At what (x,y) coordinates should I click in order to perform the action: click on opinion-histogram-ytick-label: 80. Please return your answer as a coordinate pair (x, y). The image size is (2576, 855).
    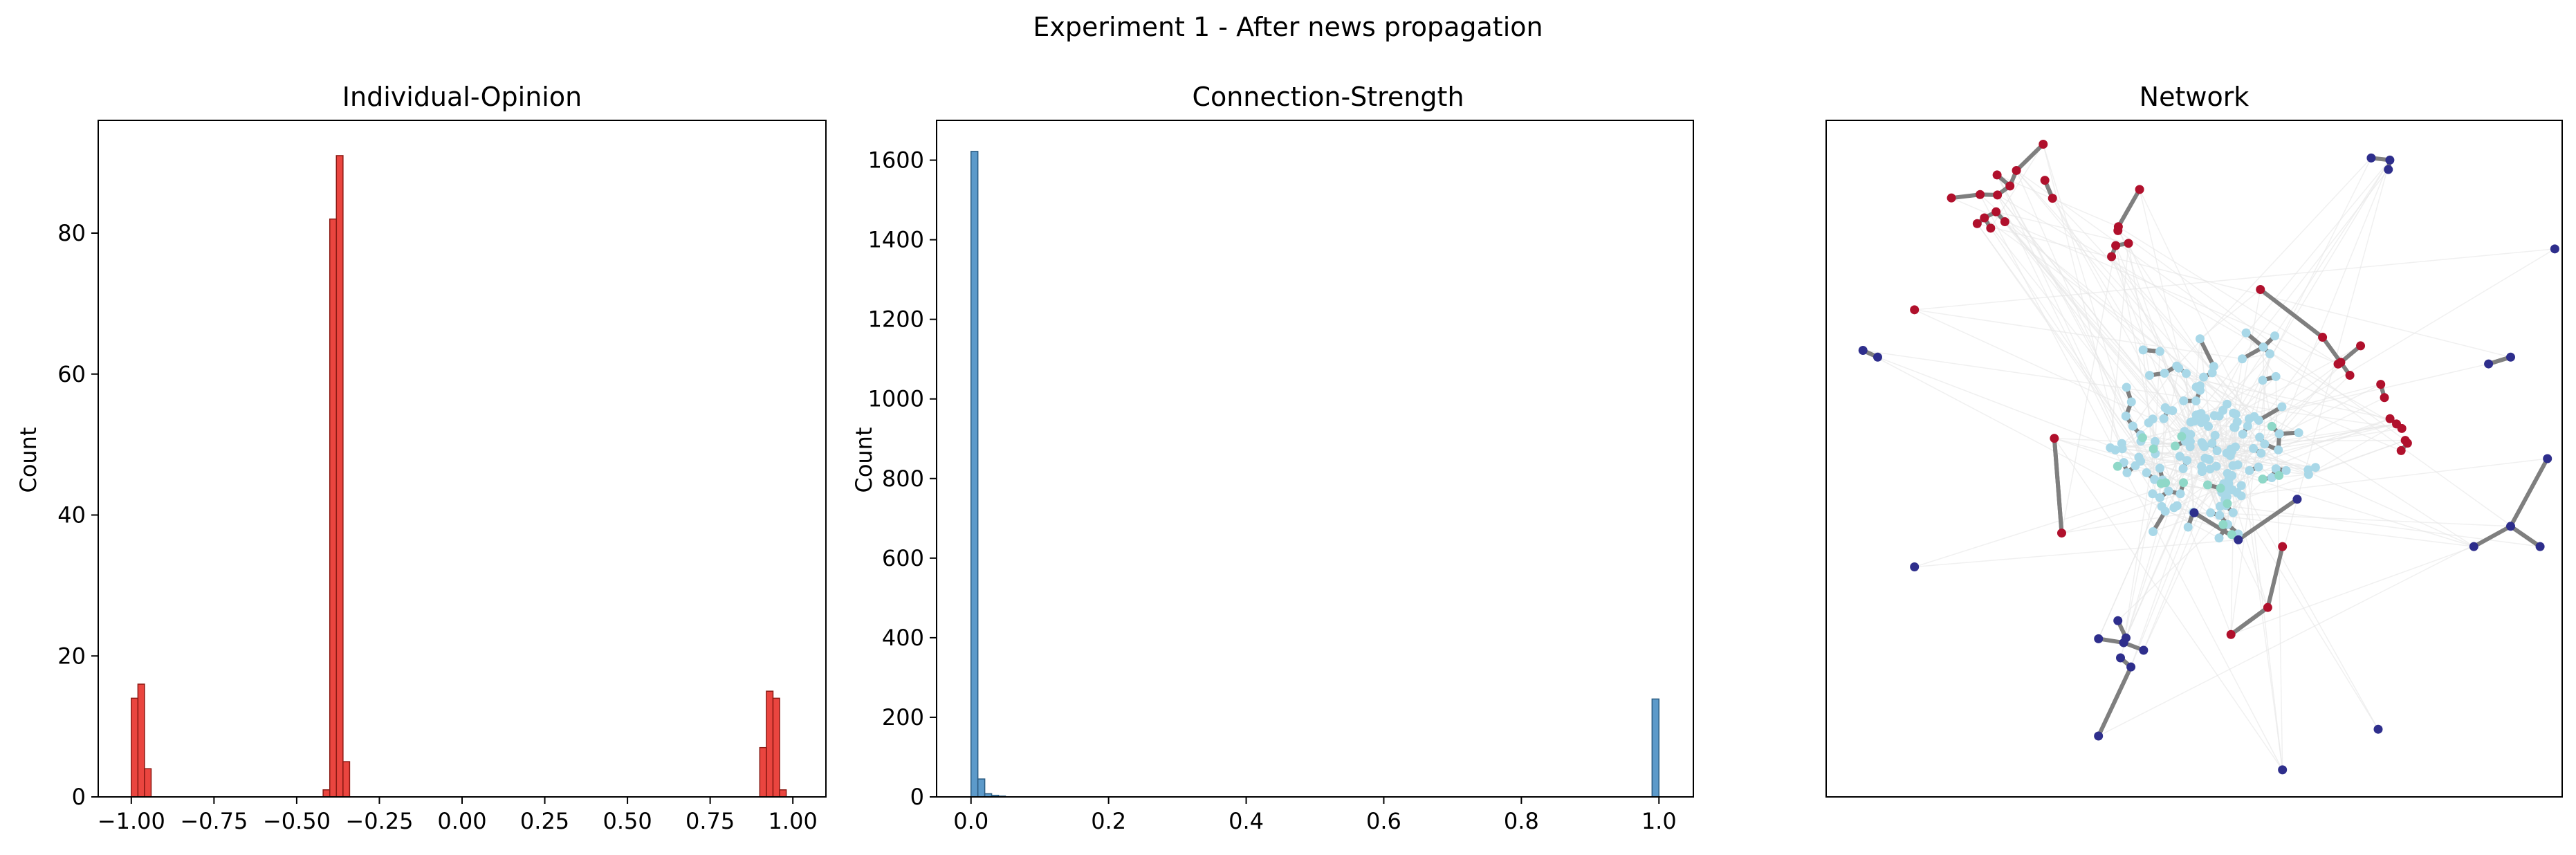
    Looking at the image, I should click on (71, 233).